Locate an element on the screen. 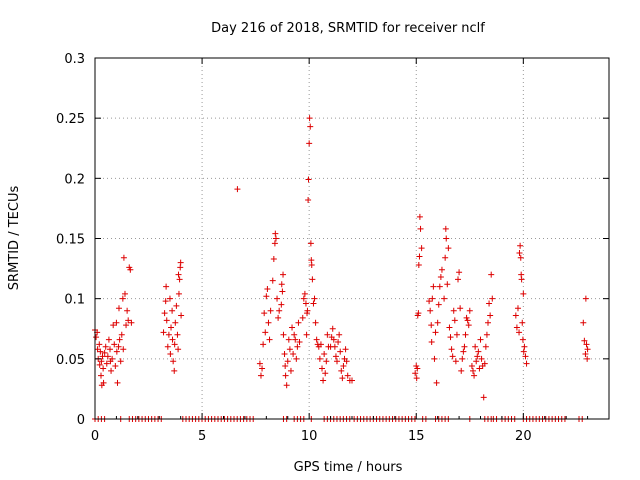 Image resolution: width=640 pixels, height=480 pixels. y-tick-labels: 0 0.05 0.1 0.15 0.2 0.25 0.3 is located at coordinates (70, 240).